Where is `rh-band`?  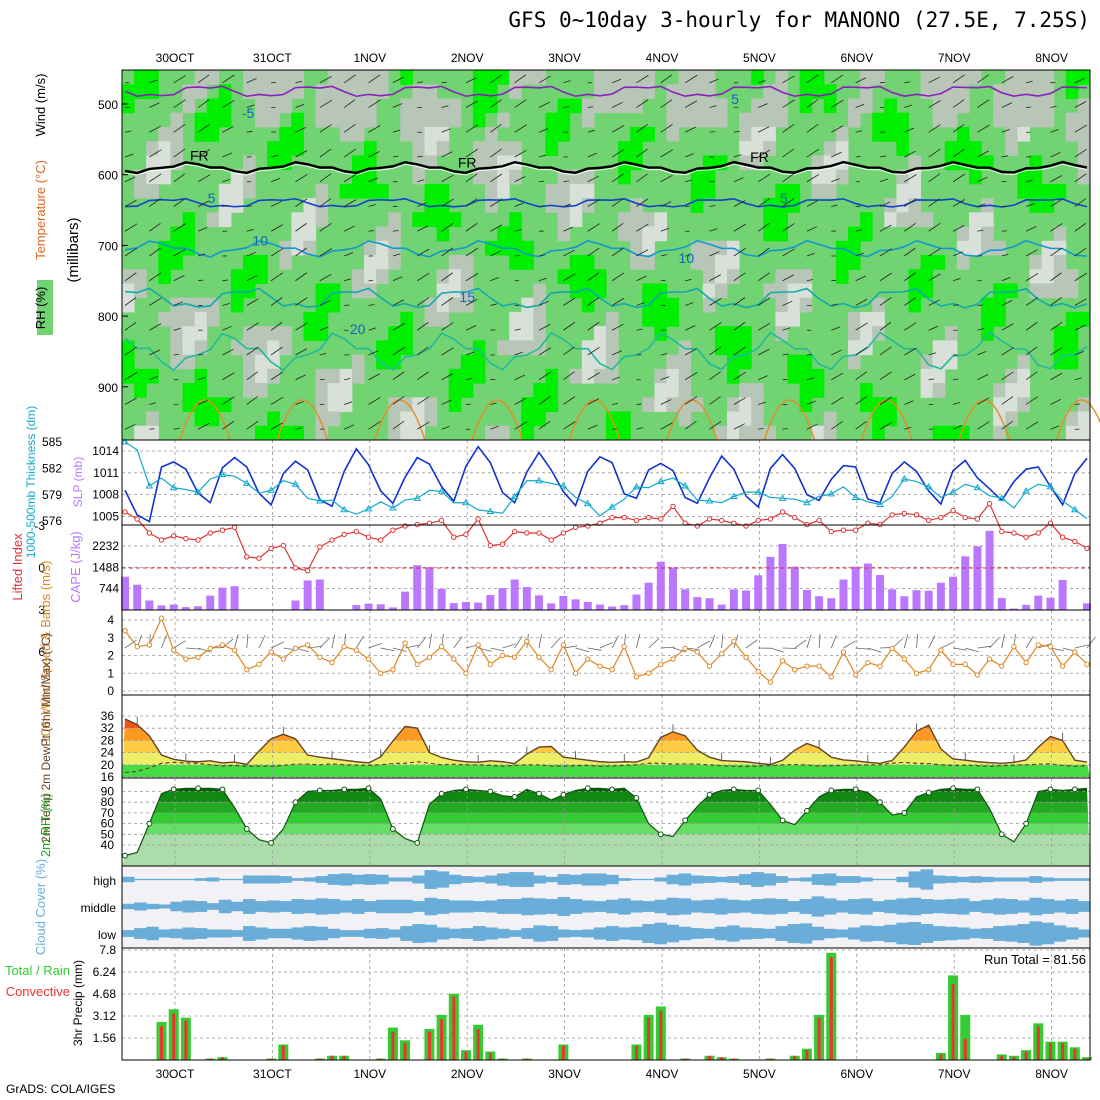
rh-band is located at coordinates (606, 818).